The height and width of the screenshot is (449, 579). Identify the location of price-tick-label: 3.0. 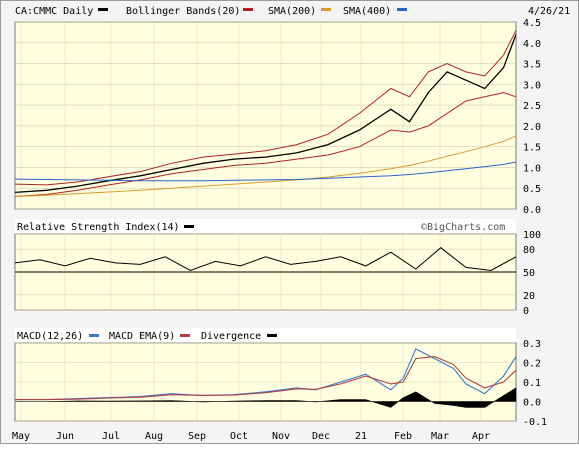
(532, 85).